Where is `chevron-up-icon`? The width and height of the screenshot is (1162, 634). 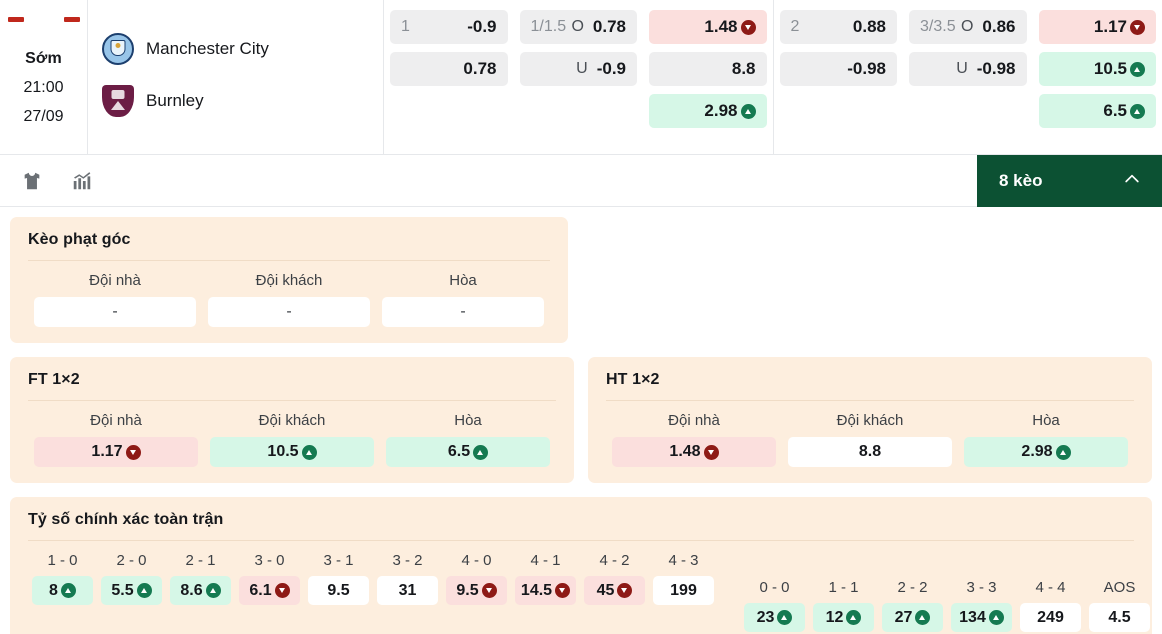
chevron-up-icon is located at coordinates (1132, 181).